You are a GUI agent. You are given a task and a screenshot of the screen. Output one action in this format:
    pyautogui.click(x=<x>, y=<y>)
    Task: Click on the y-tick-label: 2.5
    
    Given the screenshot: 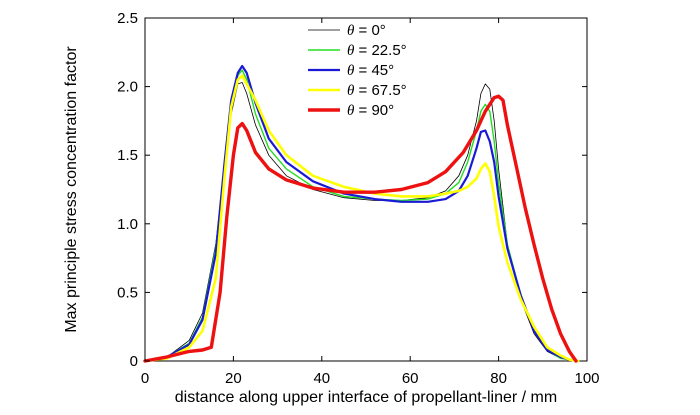 What is the action you would take?
    pyautogui.click(x=127, y=18)
    